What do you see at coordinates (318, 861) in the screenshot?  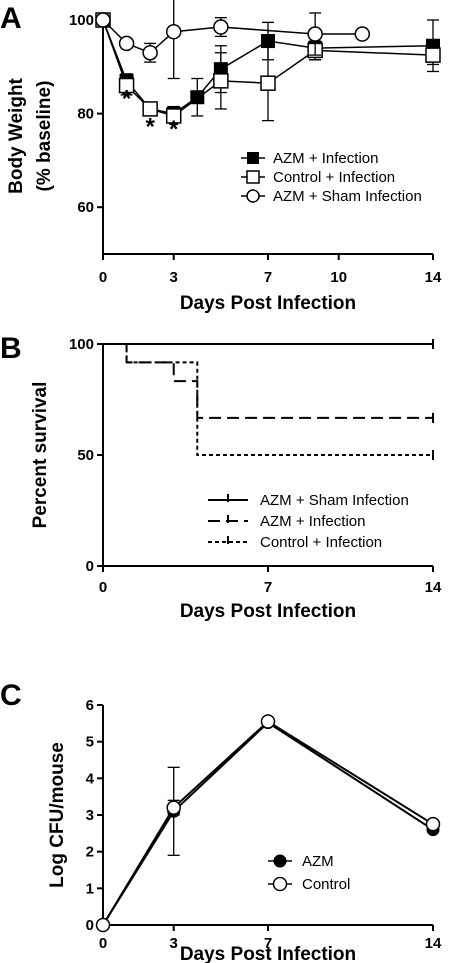 I see `legend-label: AZM` at bounding box center [318, 861].